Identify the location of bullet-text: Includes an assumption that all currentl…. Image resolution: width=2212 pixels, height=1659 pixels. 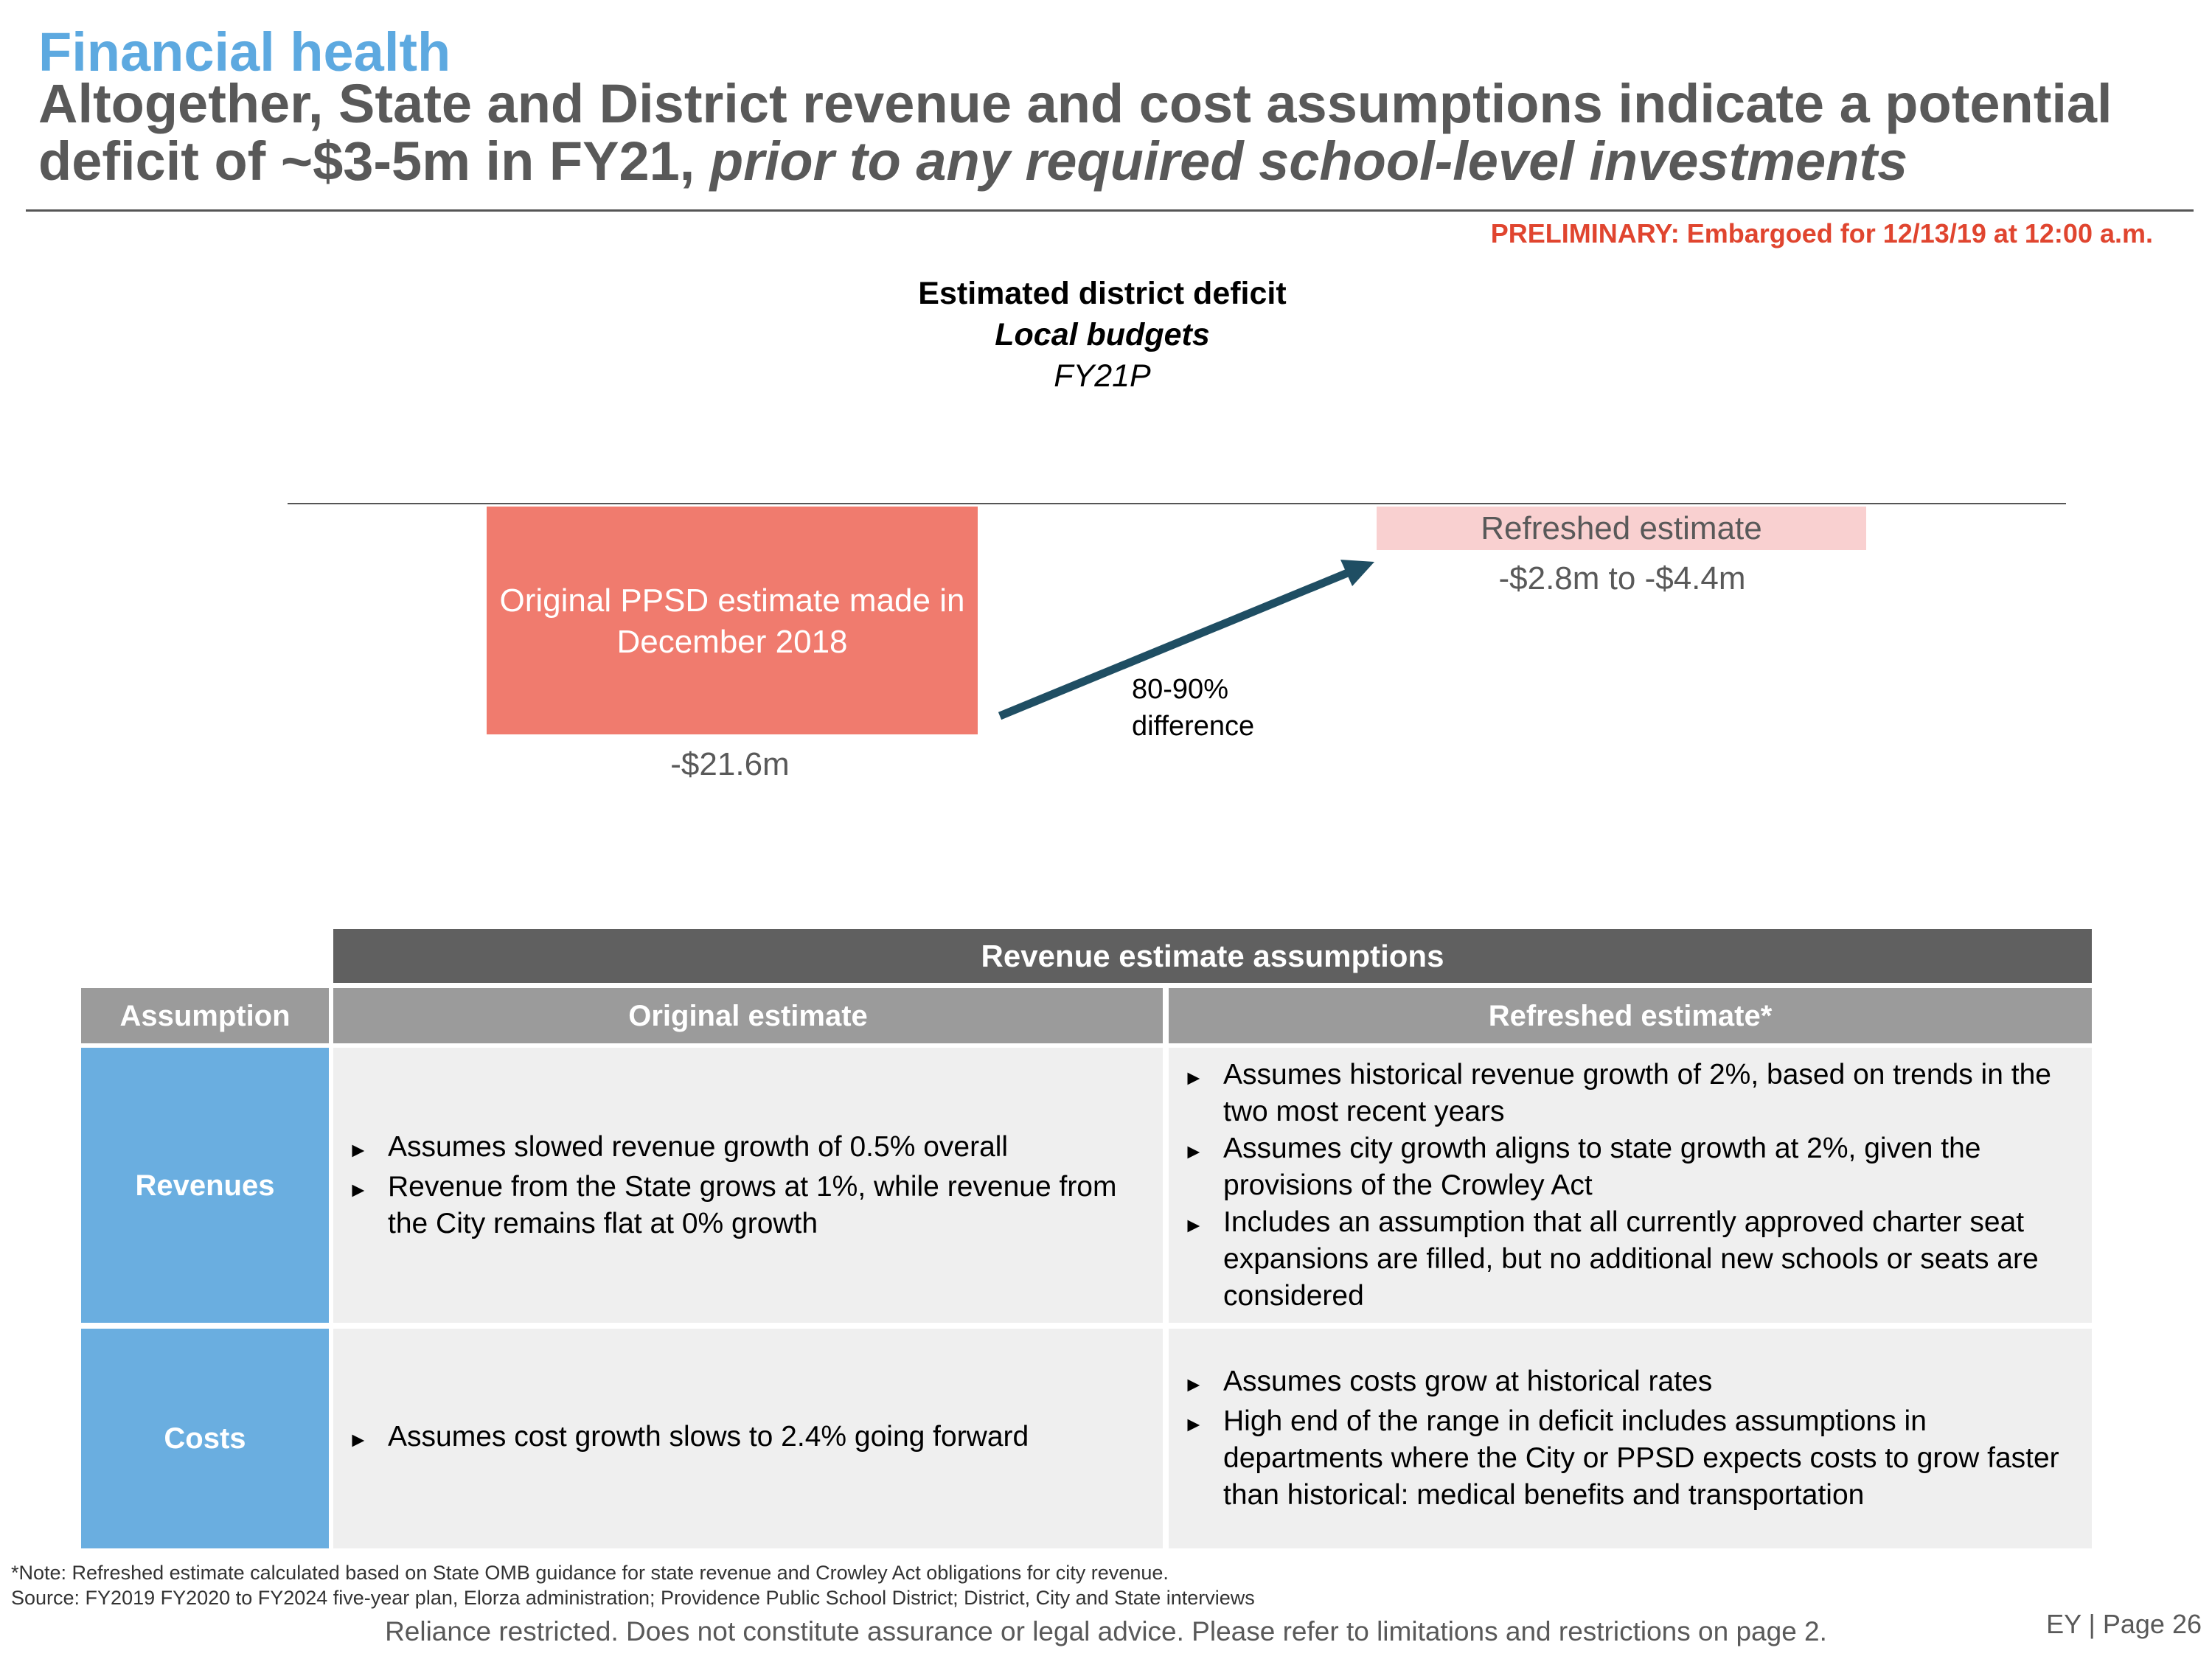
(1631, 1259).